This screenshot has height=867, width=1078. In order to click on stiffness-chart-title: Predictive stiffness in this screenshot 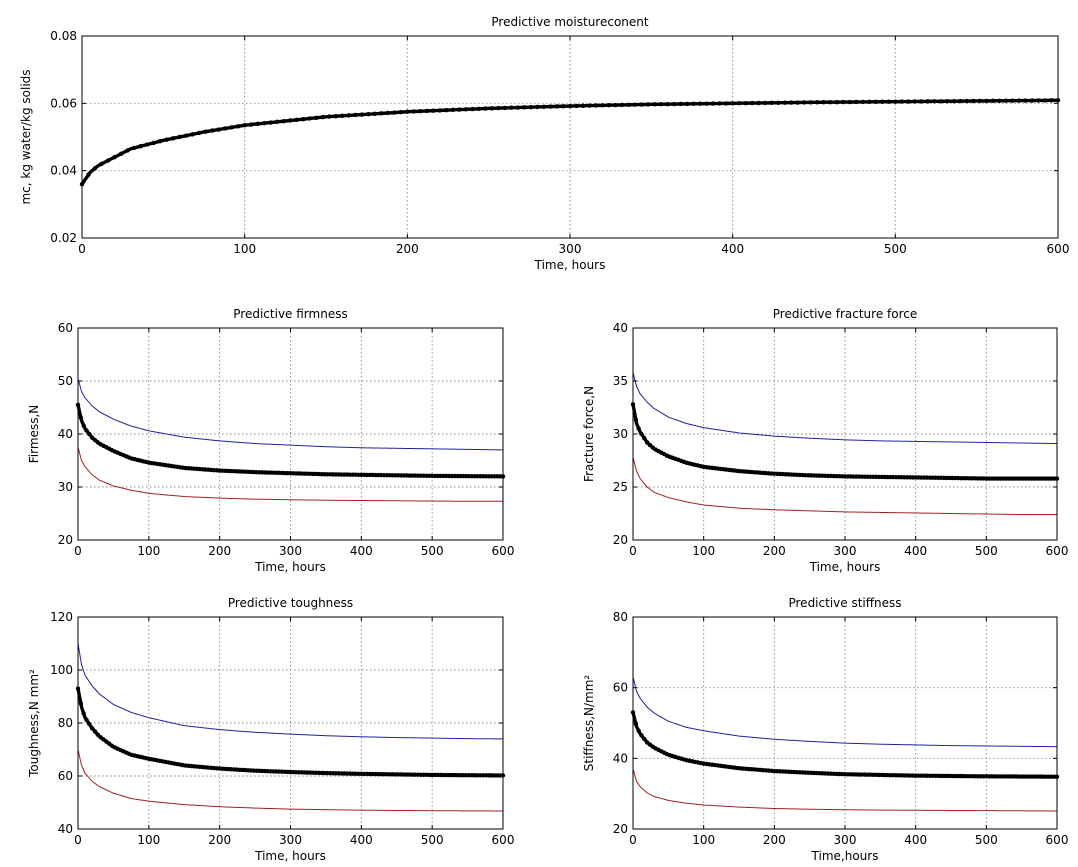, I will do `click(844, 603)`.